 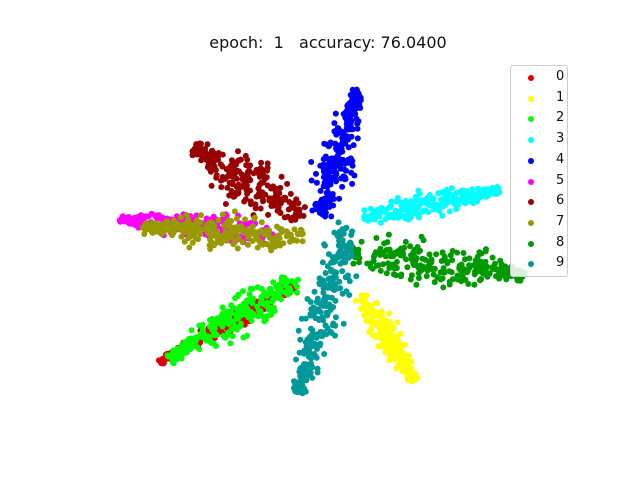 I want to click on legend-item-7: 7, so click(x=540, y=223).